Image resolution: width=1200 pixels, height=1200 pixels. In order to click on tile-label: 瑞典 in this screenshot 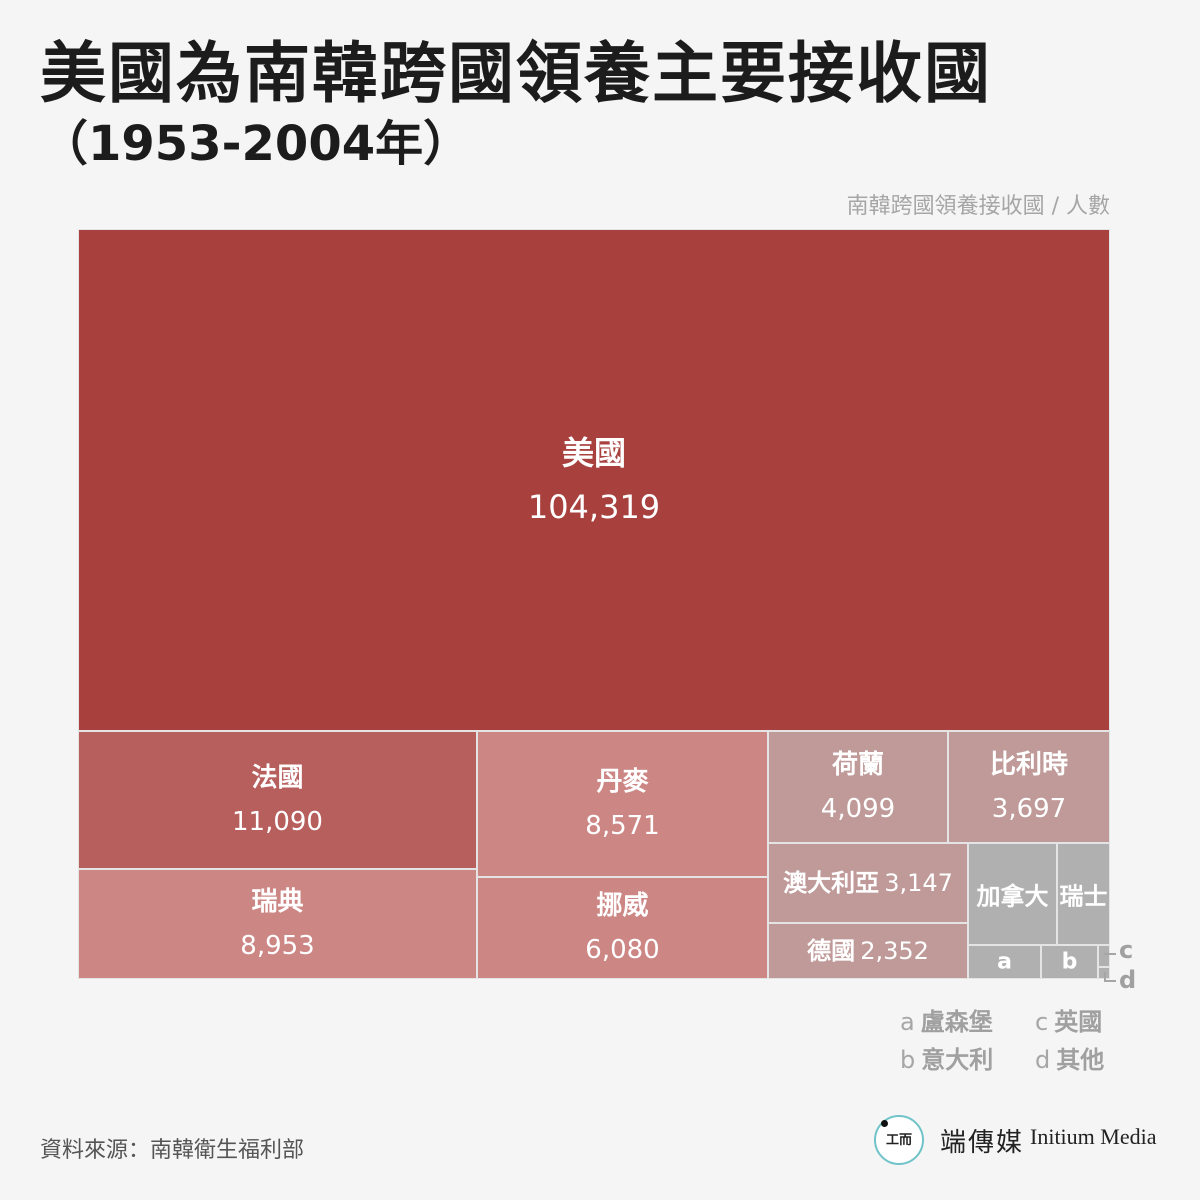, I will do `click(277, 902)`.